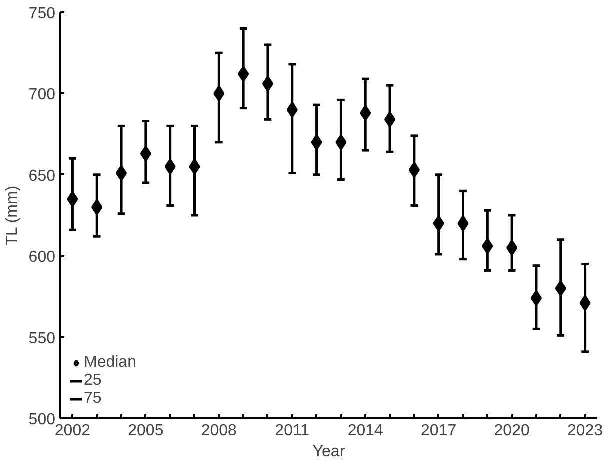  What do you see at coordinates (329, 452) in the screenshot?
I see `x-axis-title: Year` at bounding box center [329, 452].